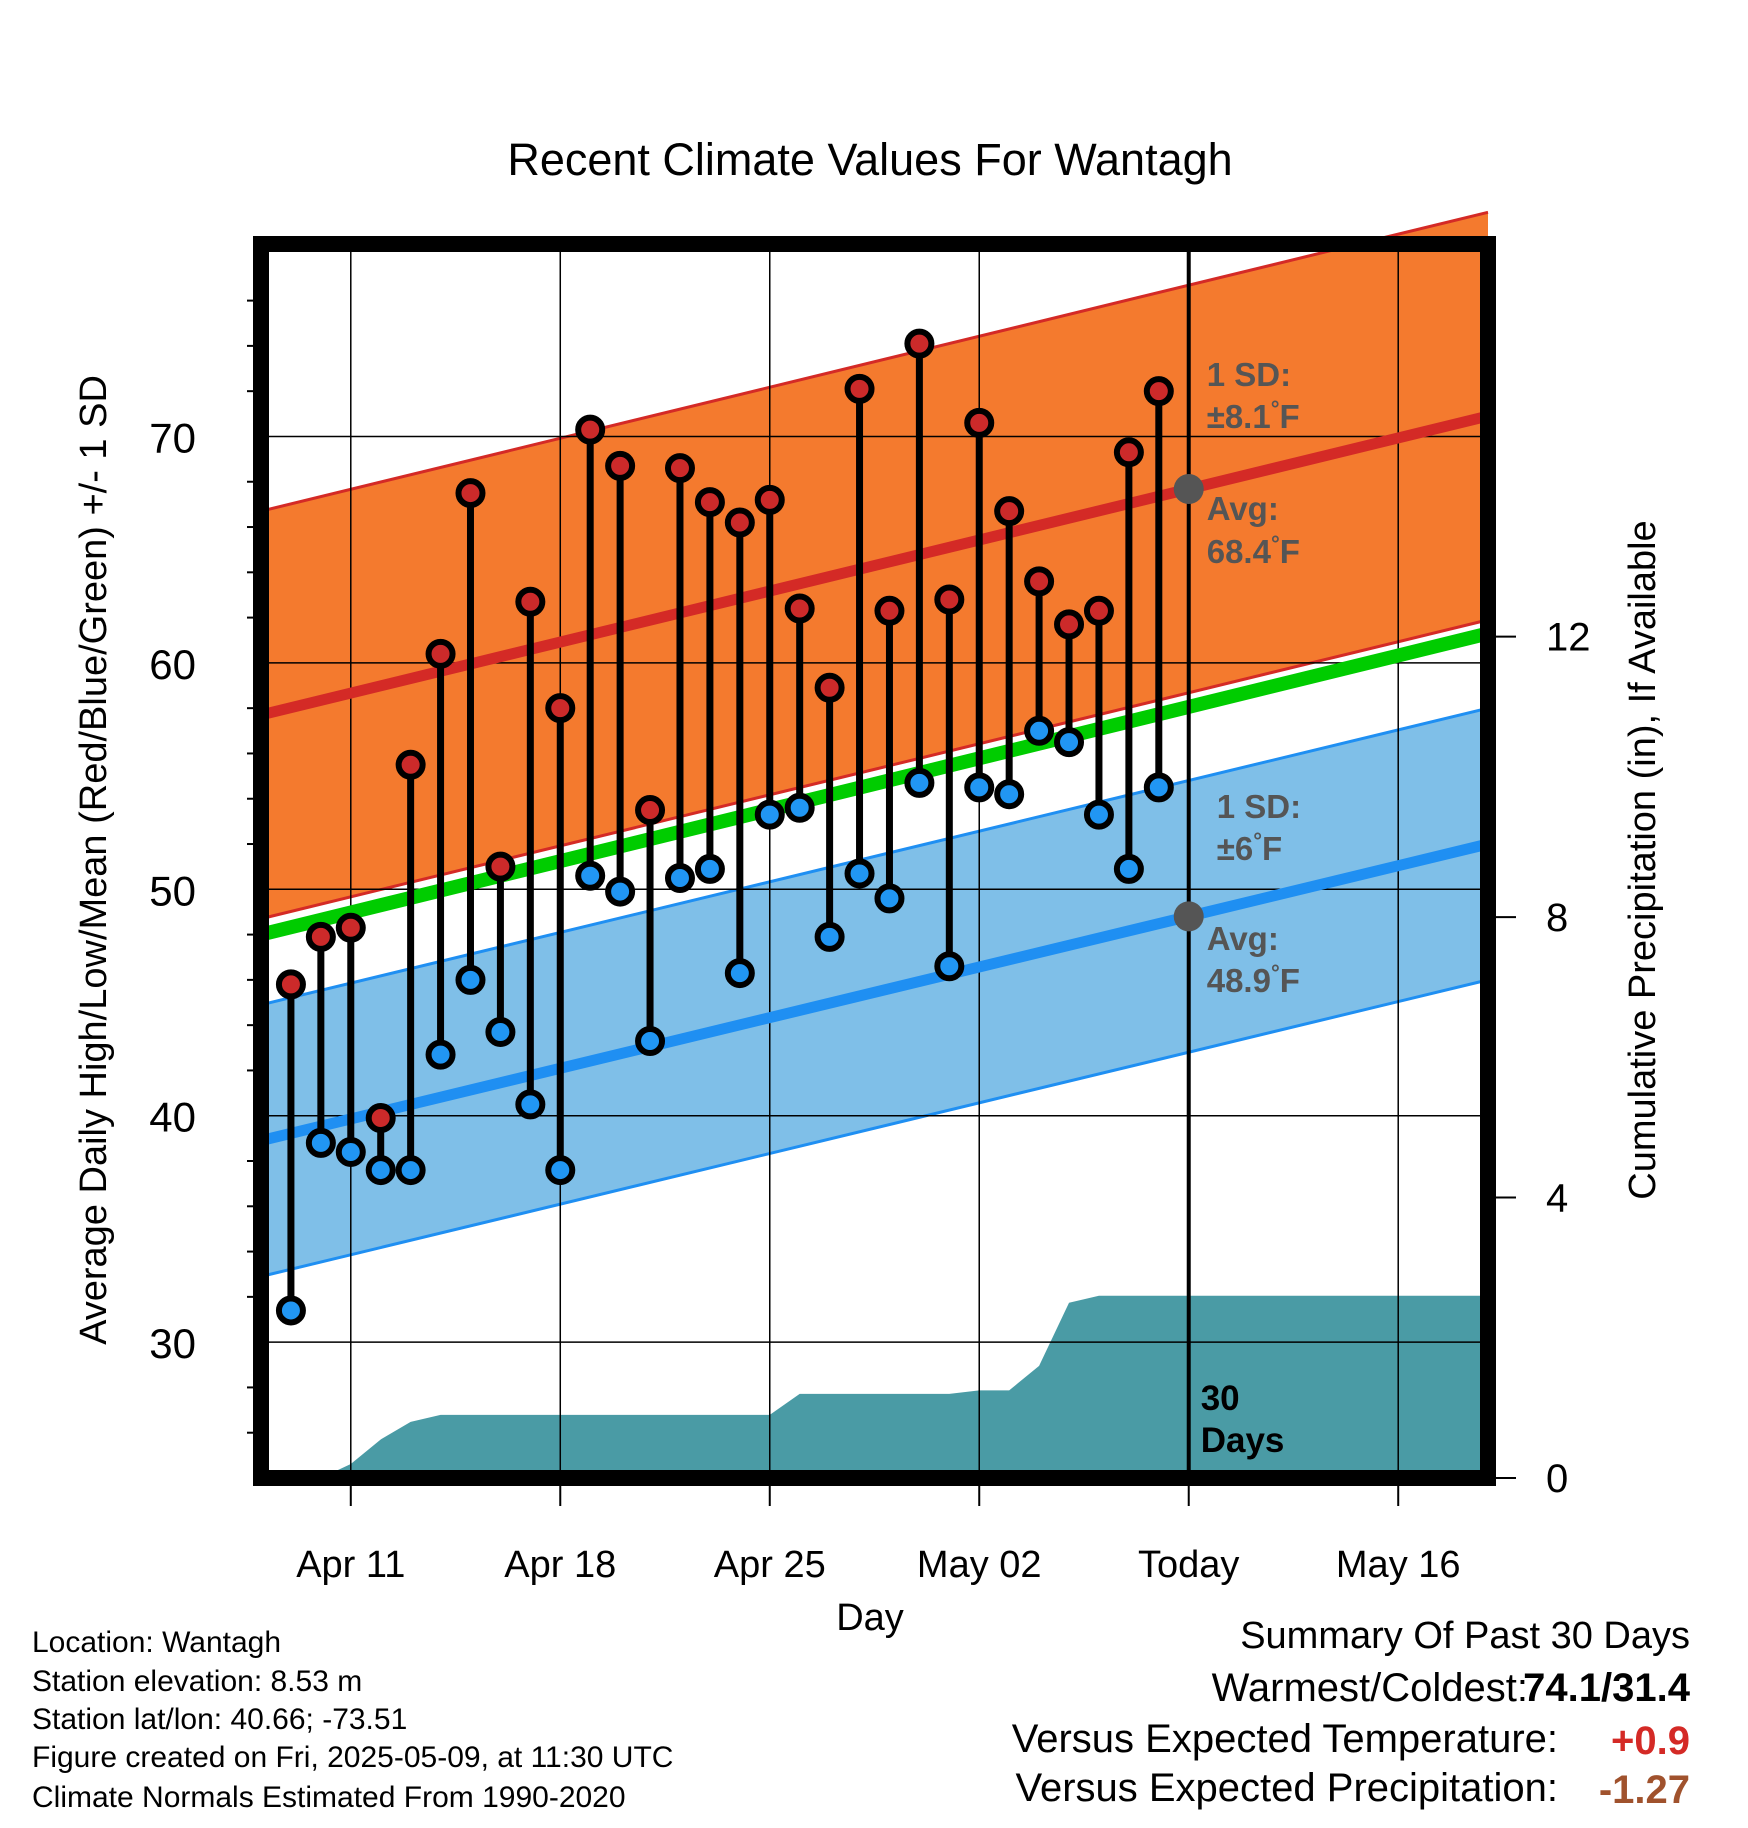 The height and width of the screenshot is (1828, 1748). Describe the element at coordinates (1220, 1398) in the screenshot. I see `window-label-number: 30` at that location.